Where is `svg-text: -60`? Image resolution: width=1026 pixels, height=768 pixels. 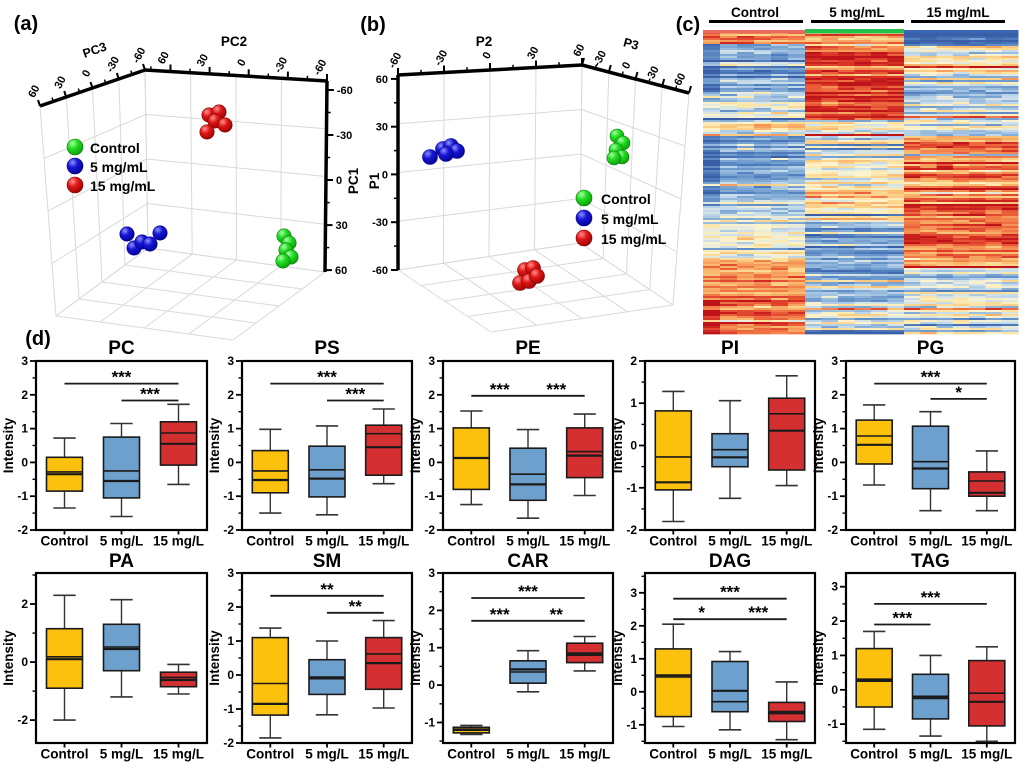 svg-text: -60 is located at coordinates (345, 91).